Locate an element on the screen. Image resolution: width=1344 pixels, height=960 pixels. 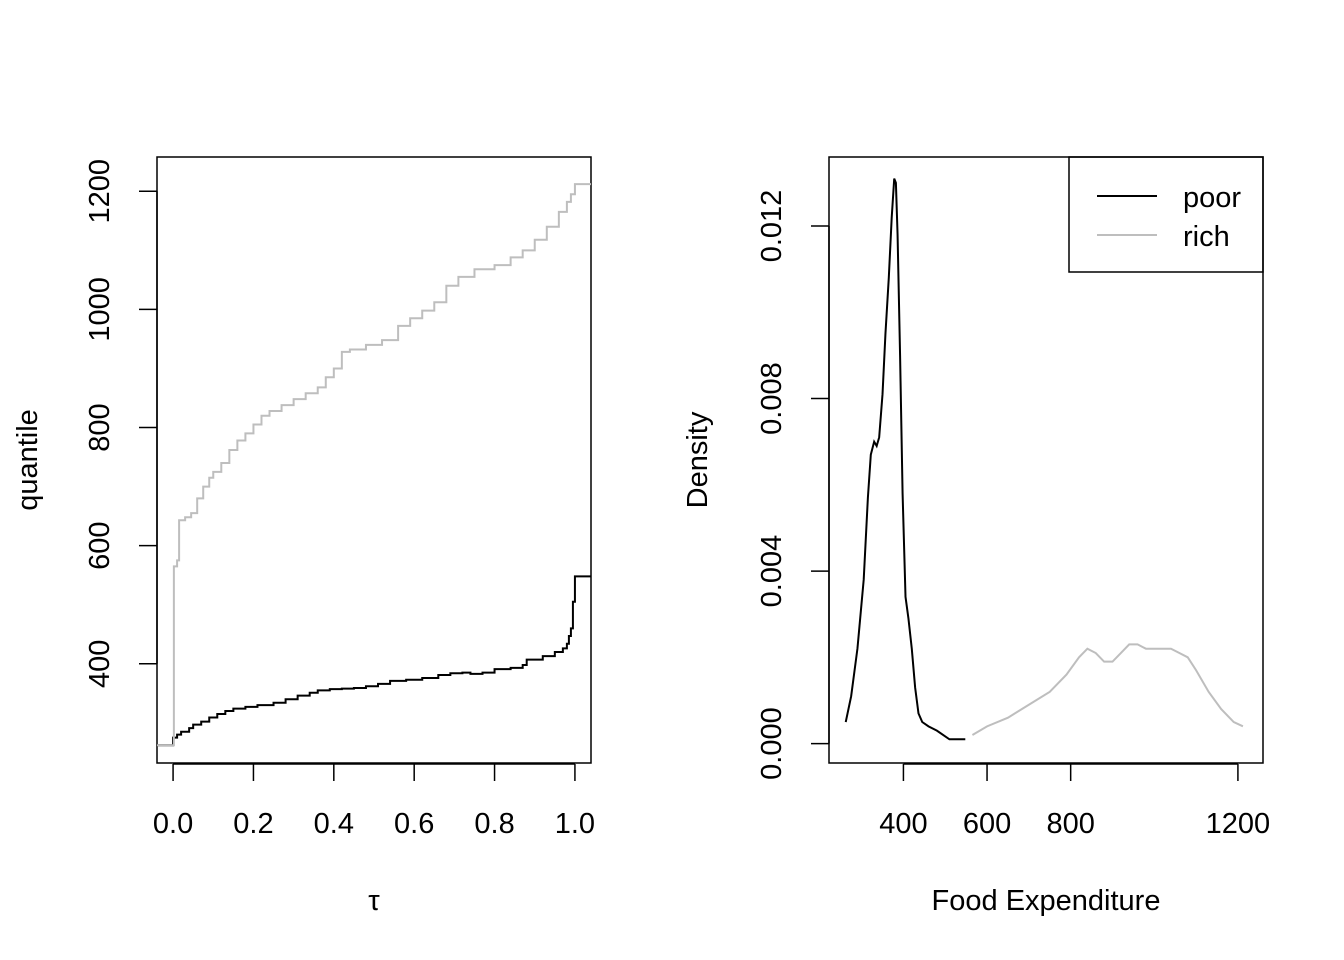
right-series-rich is located at coordinates (1107, 689).